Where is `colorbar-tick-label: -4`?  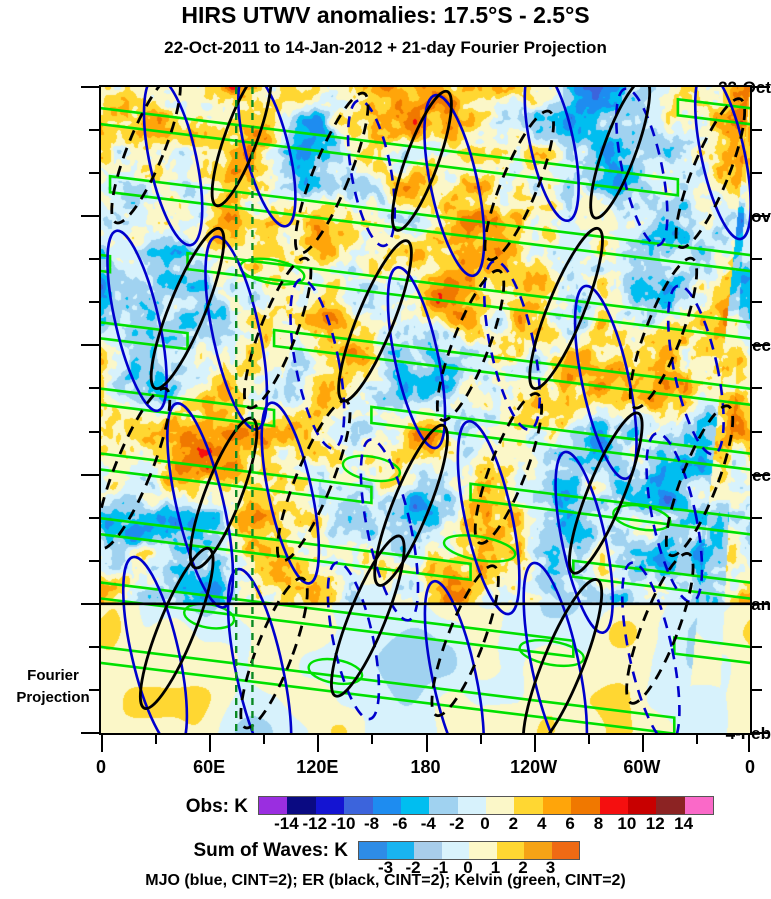
colorbar-tick-label: -4 is located at coordinates (428, 823).